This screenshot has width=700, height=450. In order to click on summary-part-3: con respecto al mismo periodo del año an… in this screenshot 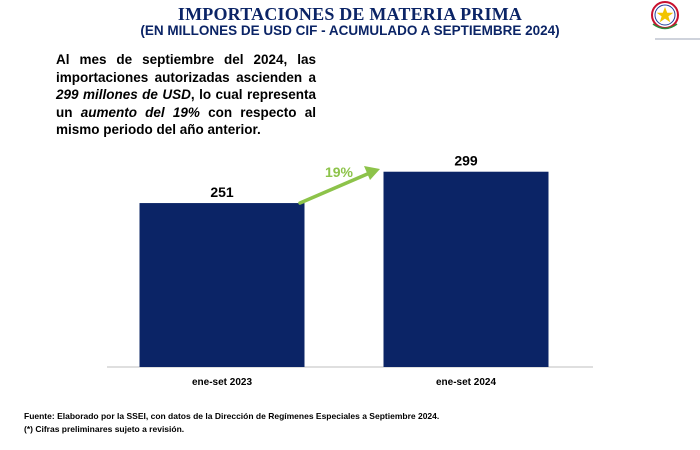, I will do `click(186, 121)`.